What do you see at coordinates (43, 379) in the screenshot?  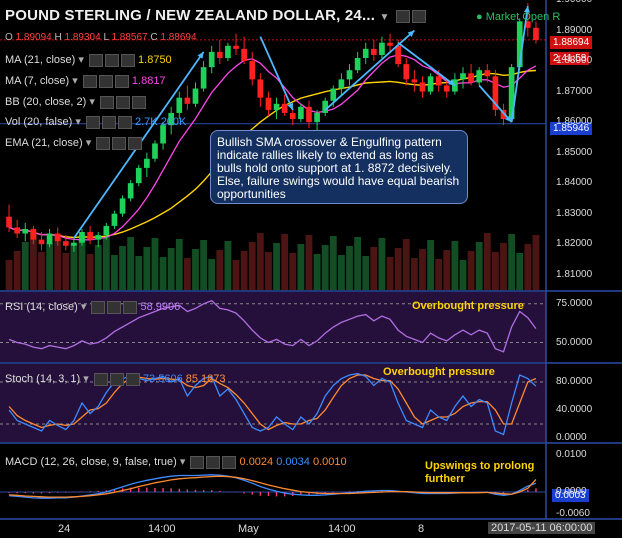 I see `stoch-label: Stoch (14, 3, 1)` at bounding box center [43, 379].